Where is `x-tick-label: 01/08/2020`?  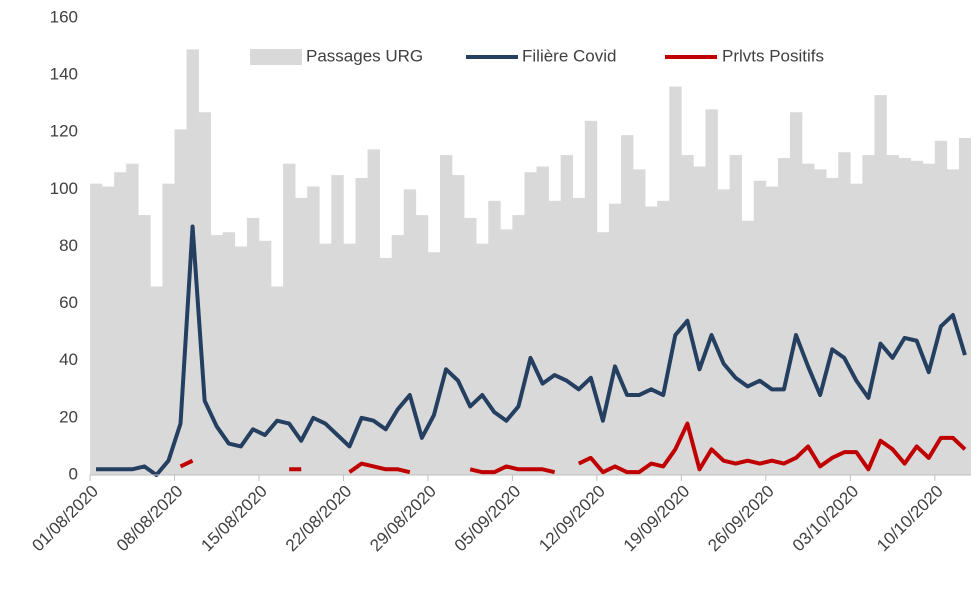 x-tick-label: 01/08/2020 is located at coordinates (65, 519).